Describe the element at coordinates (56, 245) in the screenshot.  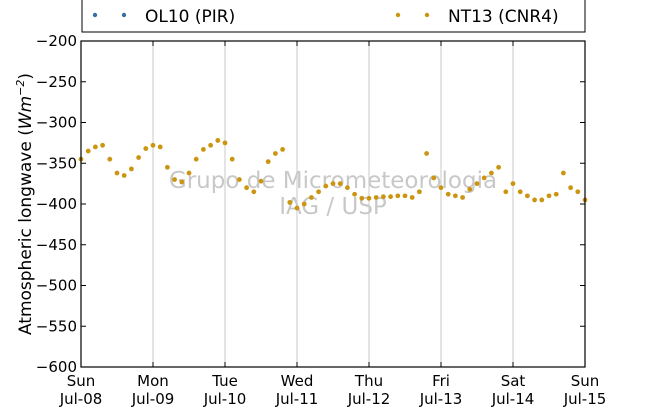
I see `y-tick-label: −450` at that location.